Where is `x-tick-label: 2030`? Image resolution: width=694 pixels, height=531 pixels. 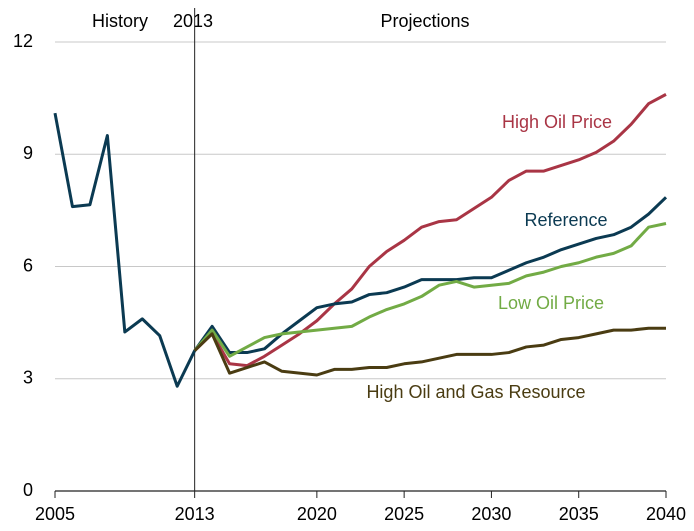
x-tick-label: 2030 is located at coordinates (491, 514).